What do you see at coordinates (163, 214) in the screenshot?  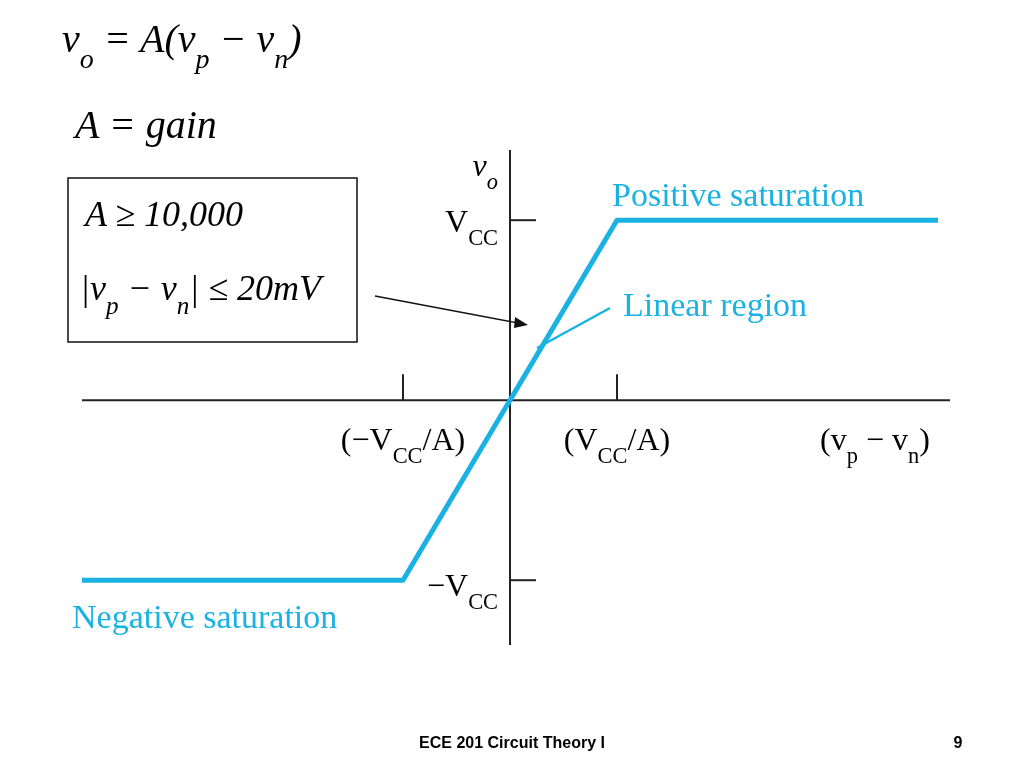 I see `annotation: A ≥ 10,000` at bounding box center [163, 214].